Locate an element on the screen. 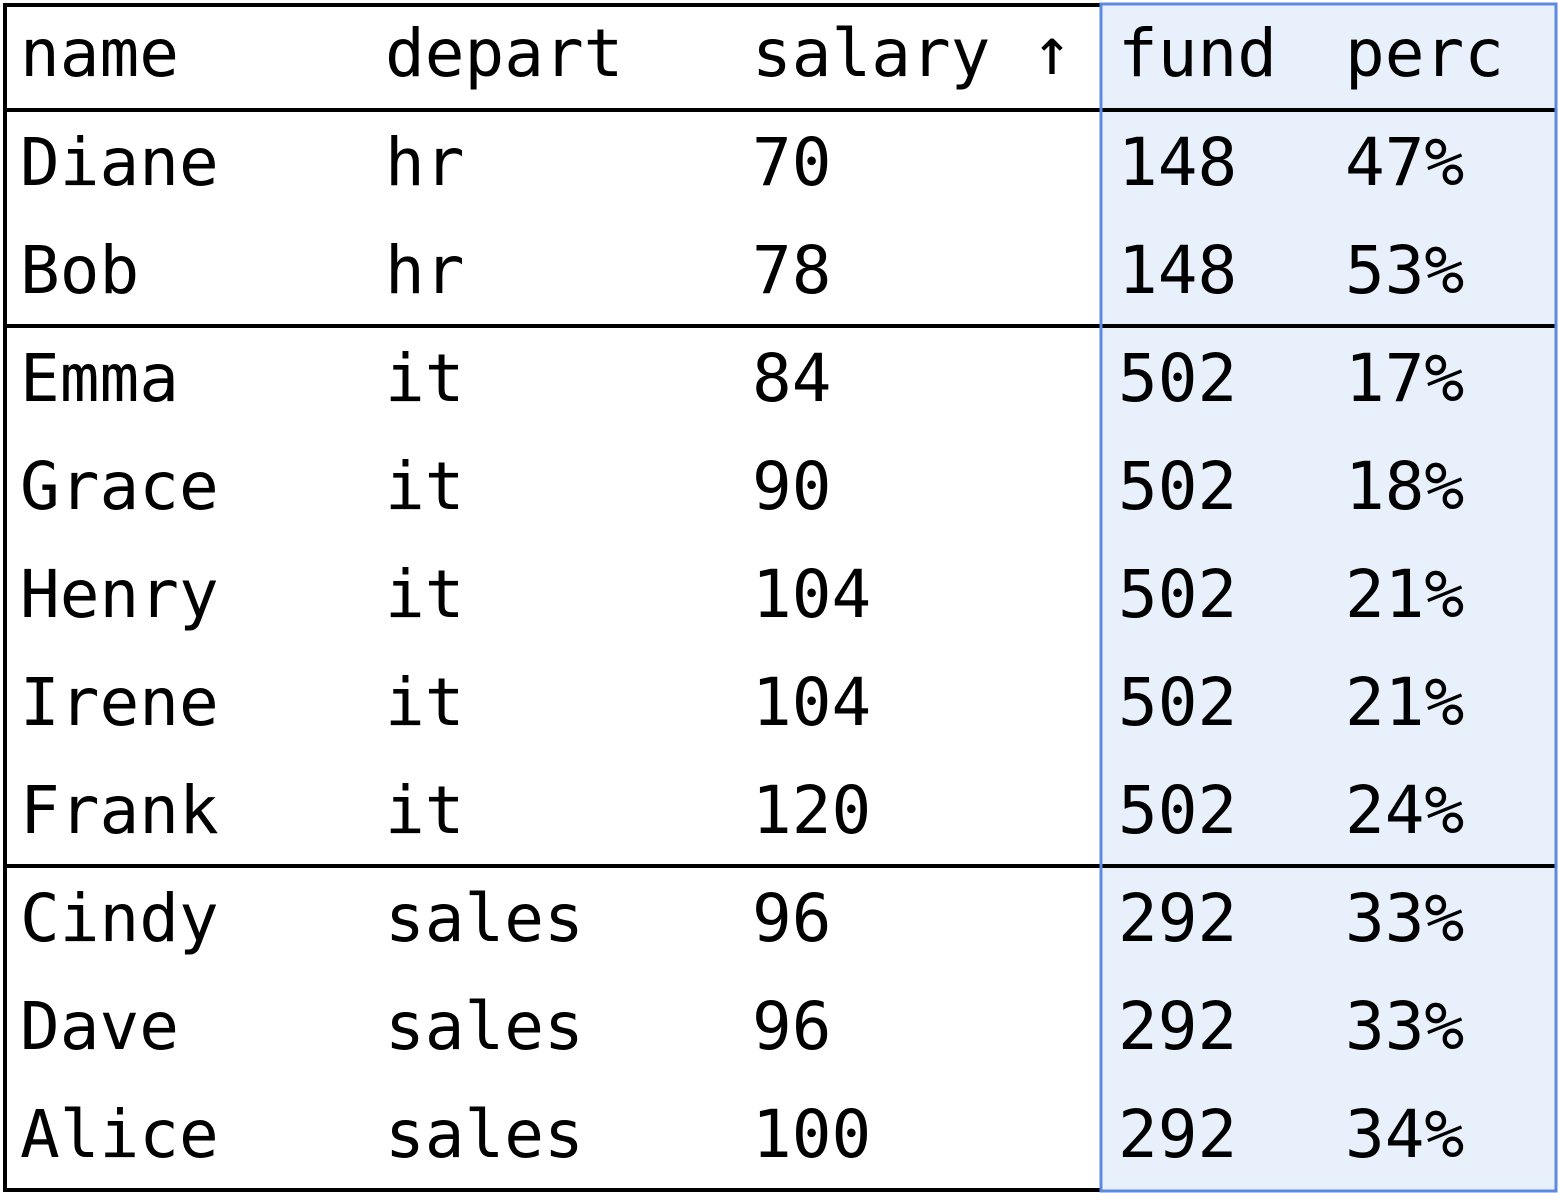 This screenshot has width=1559, height=1193. cell: 90 is located at coordinates (791, 486).